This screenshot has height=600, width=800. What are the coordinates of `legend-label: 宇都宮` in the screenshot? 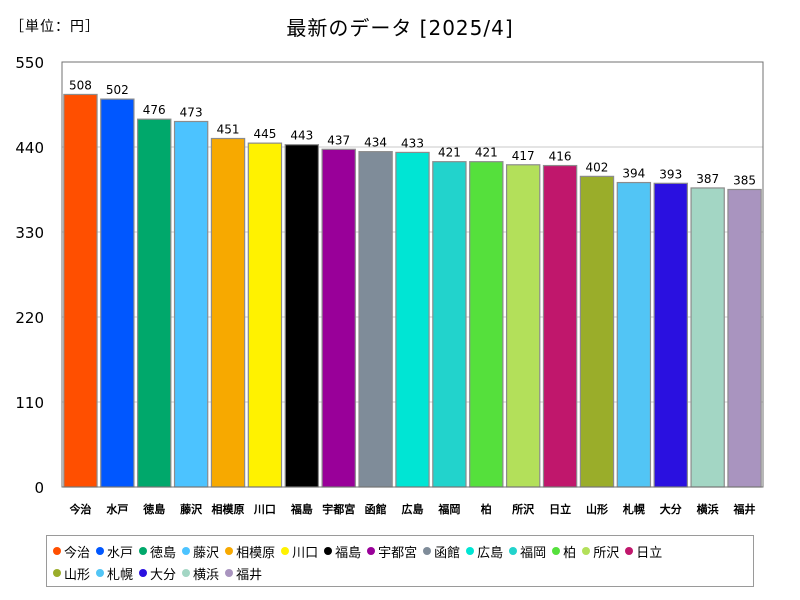 It's located at (398, 553).